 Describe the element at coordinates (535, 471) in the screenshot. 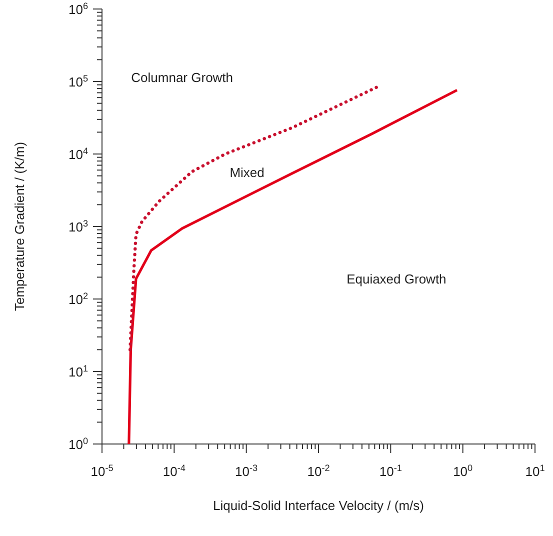

I see `x-tick-label: 10$^{1}$` at that location.